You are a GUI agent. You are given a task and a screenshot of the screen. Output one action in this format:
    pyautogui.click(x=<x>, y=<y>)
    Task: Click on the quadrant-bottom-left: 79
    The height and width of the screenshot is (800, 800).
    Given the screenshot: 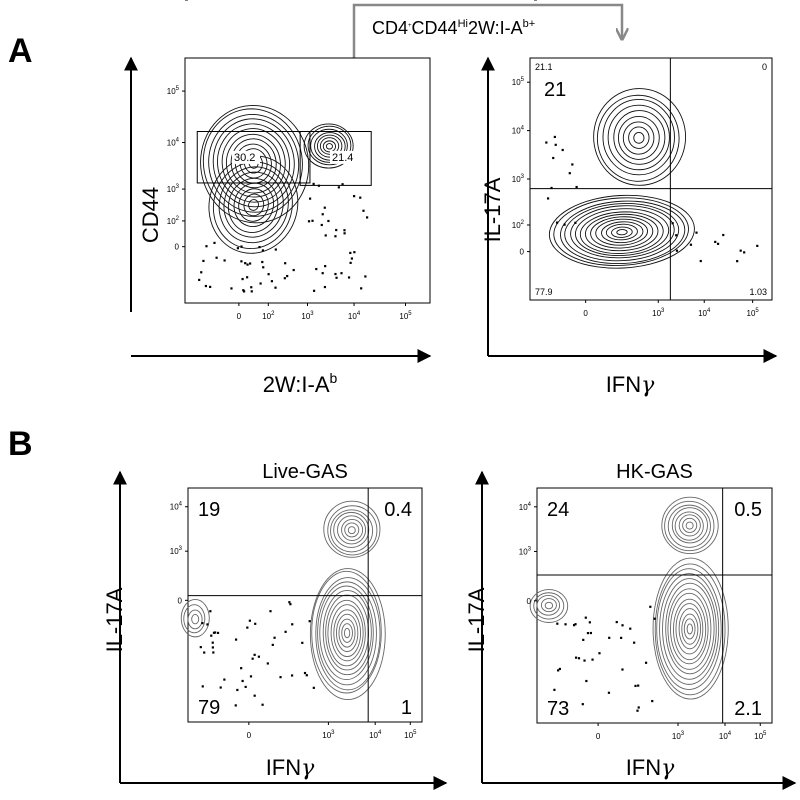 What is the action you would take?
    pyautogui.click(x=209, y=708)
    